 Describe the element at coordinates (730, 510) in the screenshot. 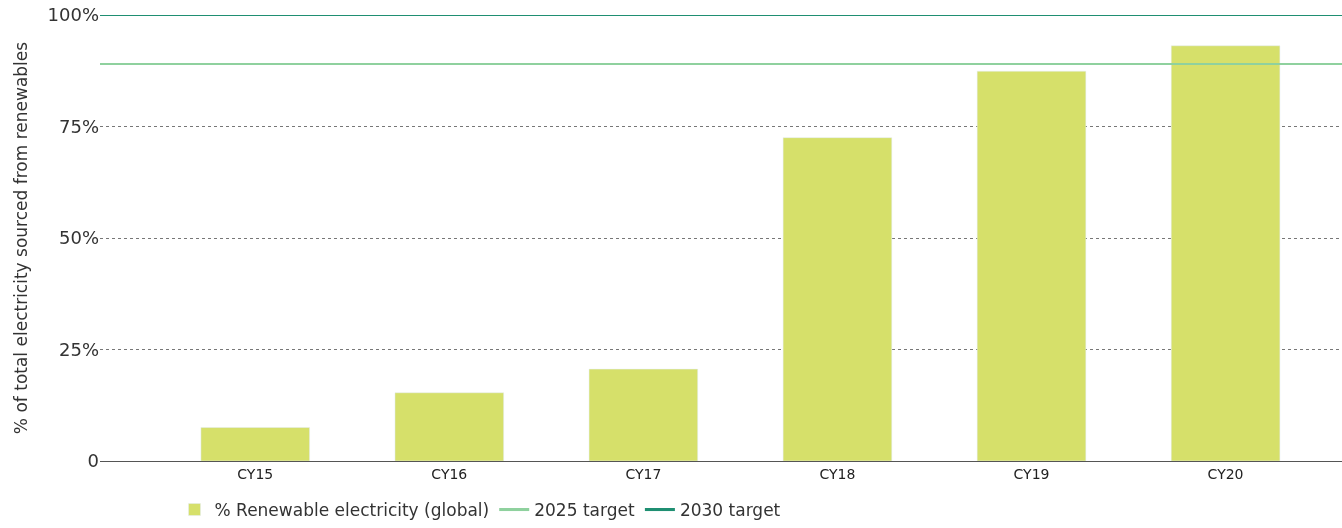

I see `legend-label: 2030 target` at that location.